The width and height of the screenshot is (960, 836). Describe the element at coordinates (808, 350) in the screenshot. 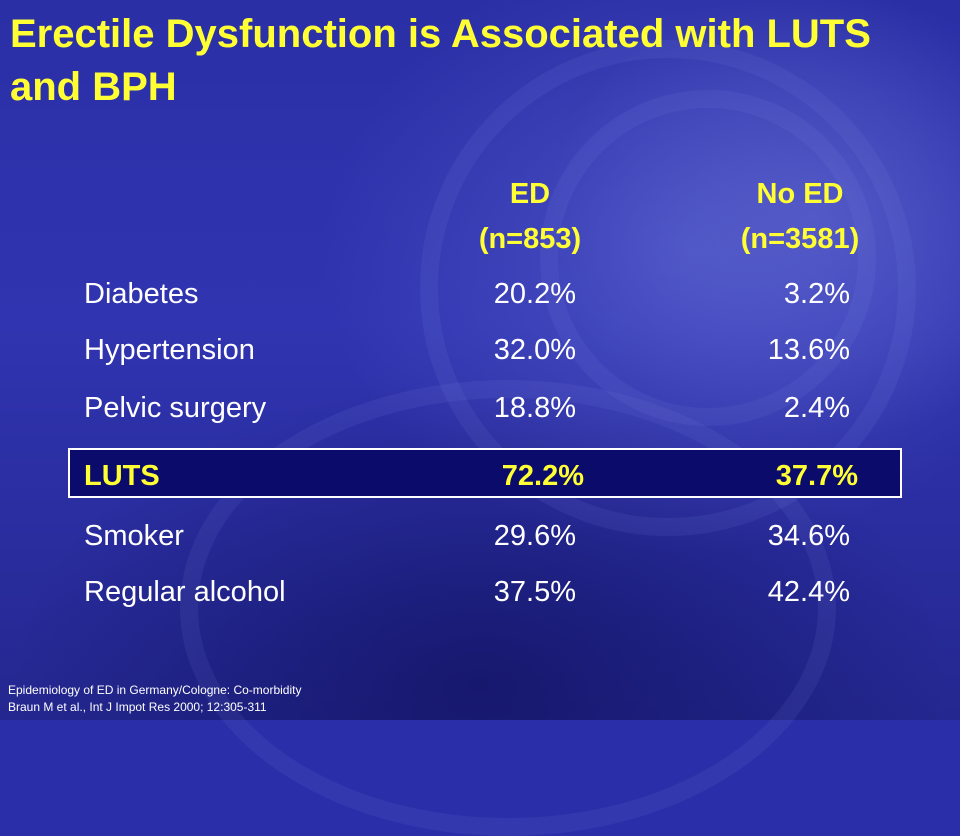

I see `row-no-ed-value: 13.6%` at that location.